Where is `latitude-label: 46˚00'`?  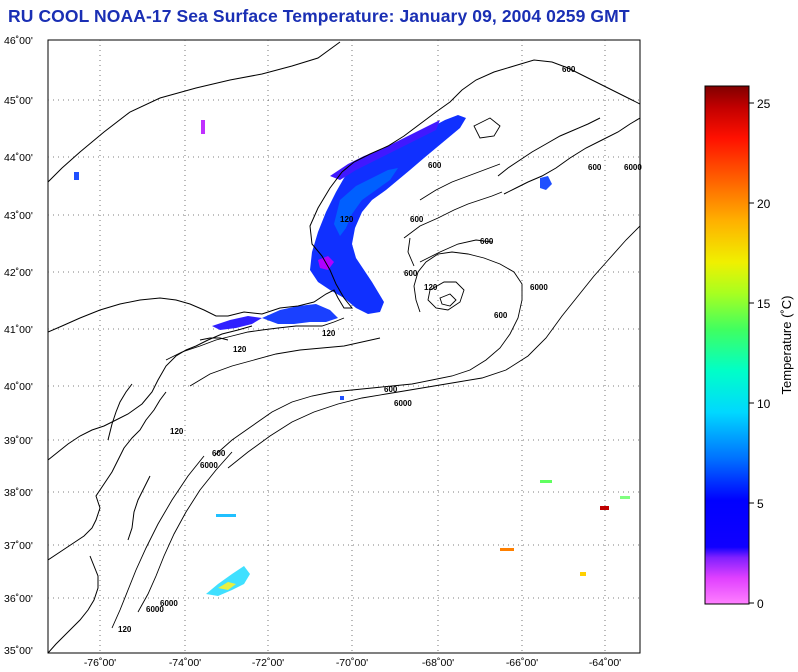 latitude-label: 46˚00' is located at coordinates (18, 41).